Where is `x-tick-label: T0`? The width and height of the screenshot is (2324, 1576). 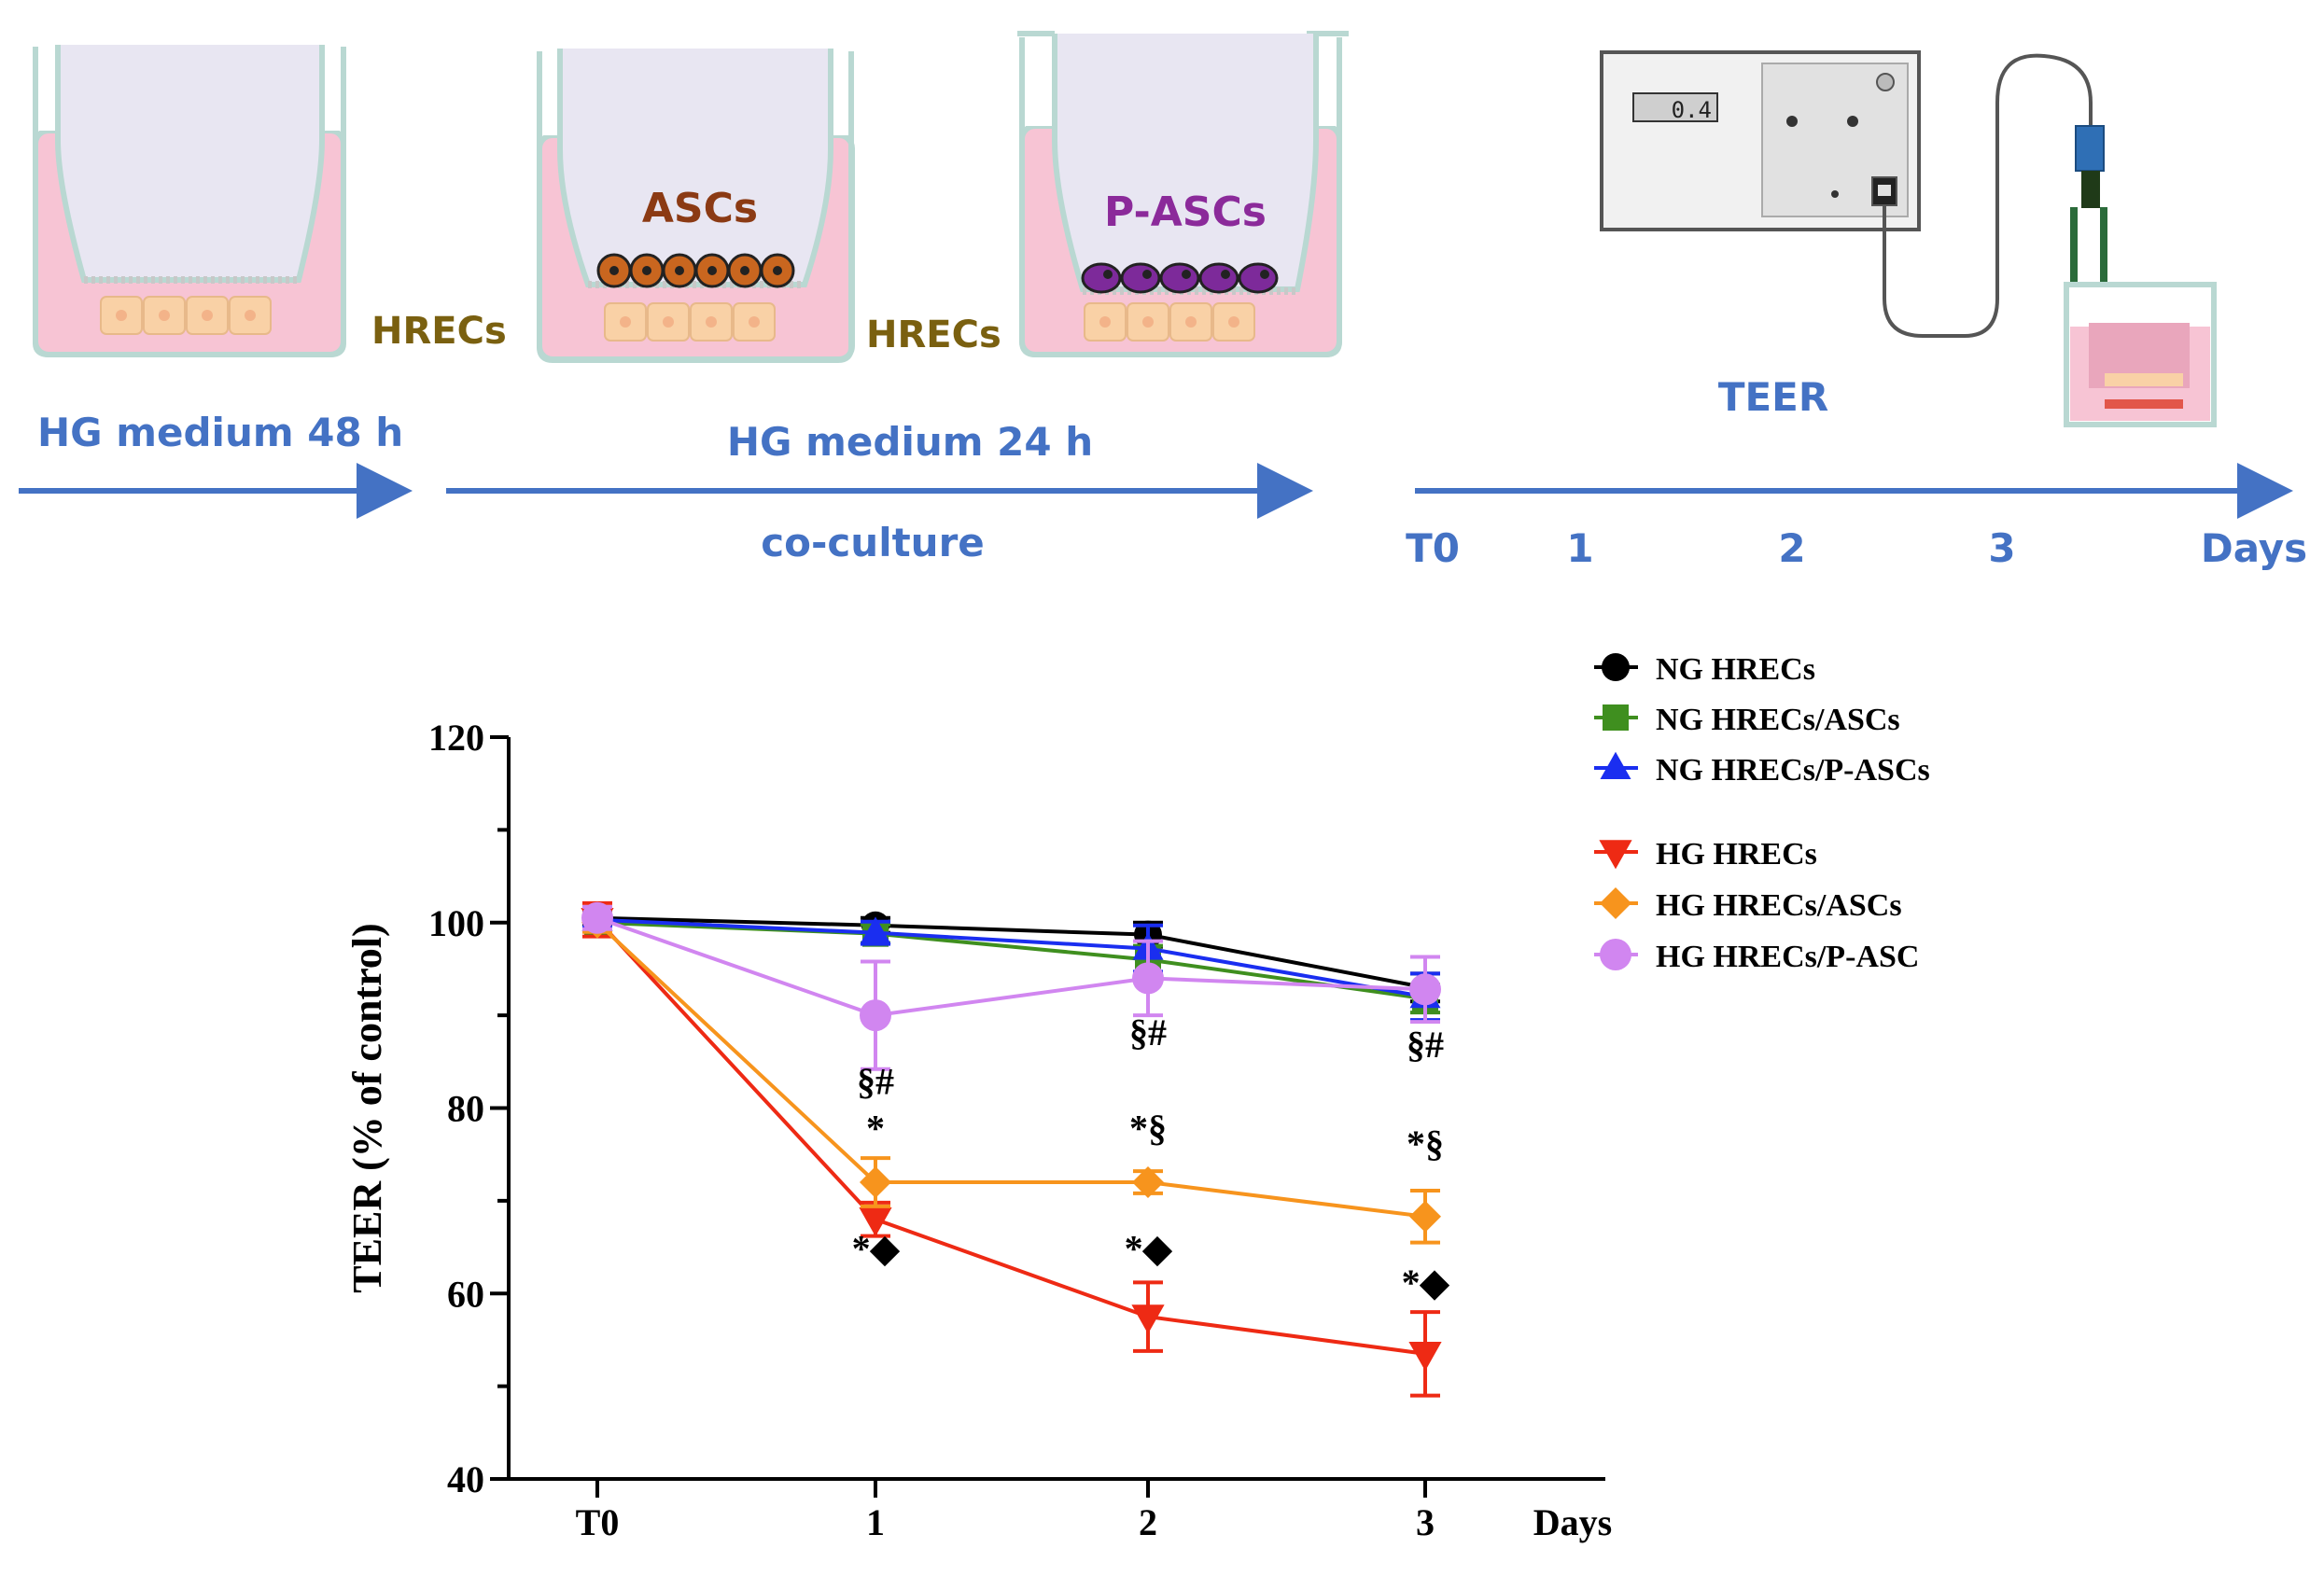
x-tick-label: T0 is located at coordinates (598, 1522).